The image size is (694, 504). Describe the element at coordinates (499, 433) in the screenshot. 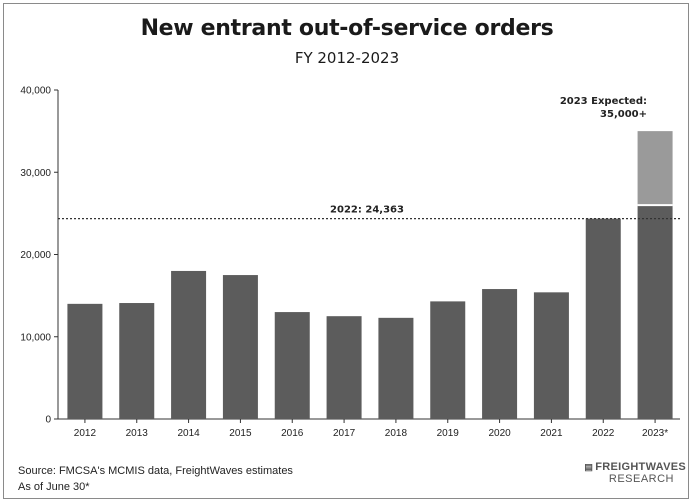

I see `x-tick-label: 2020` at that location.